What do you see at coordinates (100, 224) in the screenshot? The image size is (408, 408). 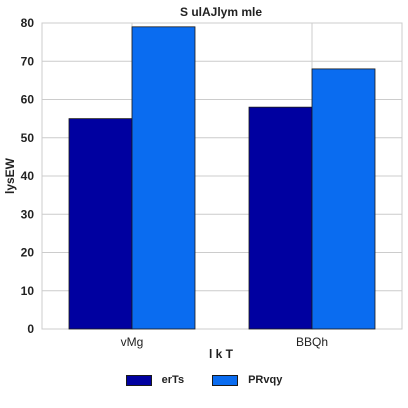 I see `bar-erTs-vMg` at bounding box center [100, 224].